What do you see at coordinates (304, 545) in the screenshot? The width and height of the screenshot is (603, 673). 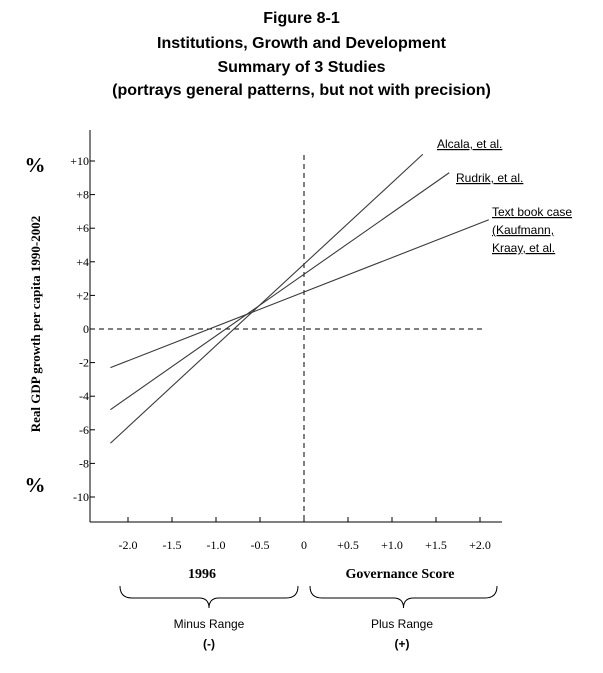 I see `x-tick-label: 0` at bounding box center [304, 545].